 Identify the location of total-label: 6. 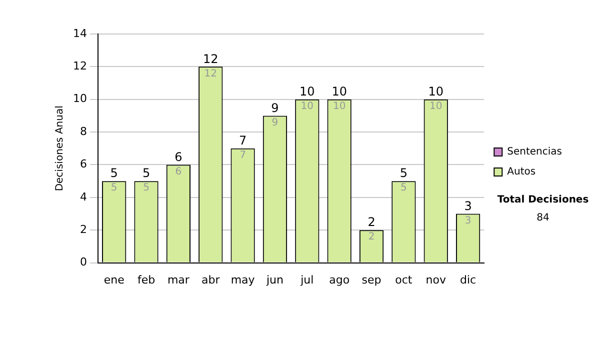
(178, 157).